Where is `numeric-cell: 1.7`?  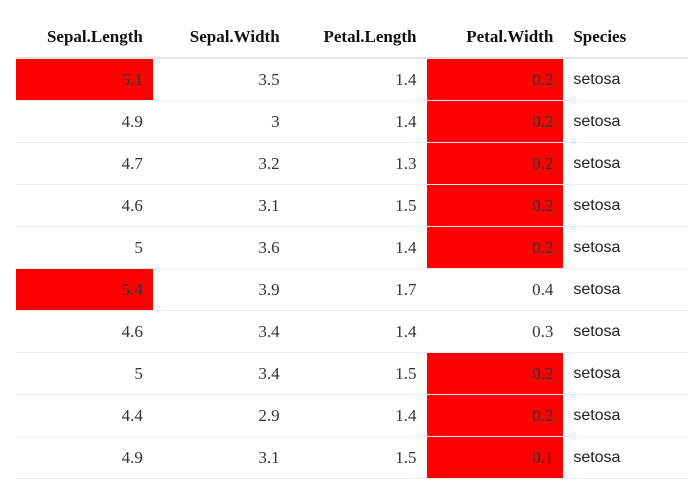
numeric-cell: 1.7 is located at coordinates (358, 289).